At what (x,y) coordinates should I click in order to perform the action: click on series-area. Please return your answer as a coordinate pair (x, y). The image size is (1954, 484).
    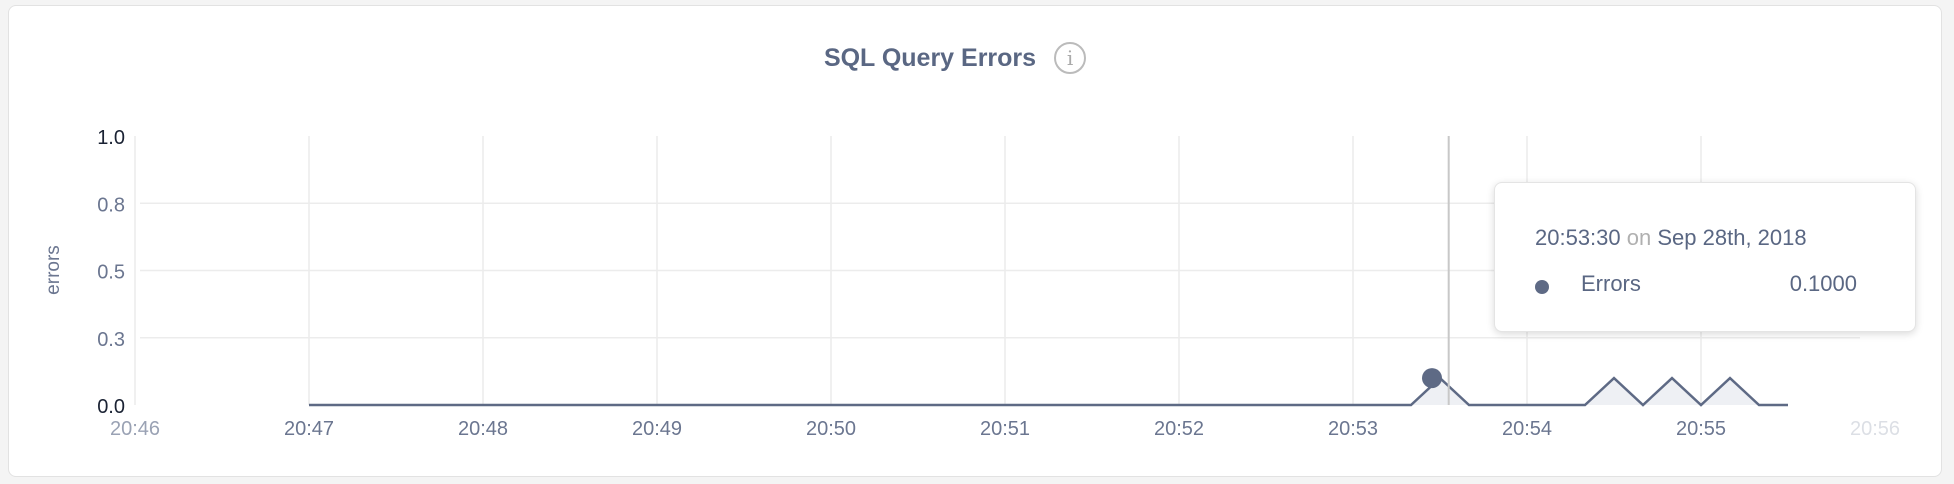
    Looking at the image, I should click on (1048, 391).